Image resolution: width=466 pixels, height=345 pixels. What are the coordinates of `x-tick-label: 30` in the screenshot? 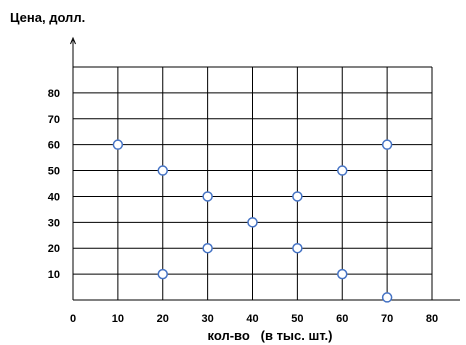 It's located at (208, 319).